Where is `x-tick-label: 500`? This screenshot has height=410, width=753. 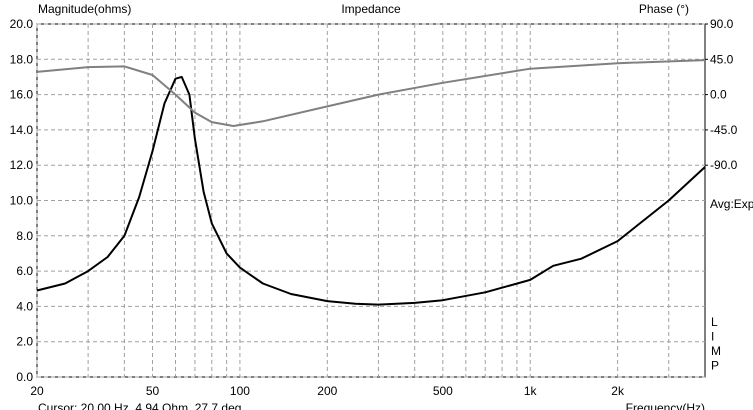 x-tick-label: 500 is located at coordinates (443, 391).